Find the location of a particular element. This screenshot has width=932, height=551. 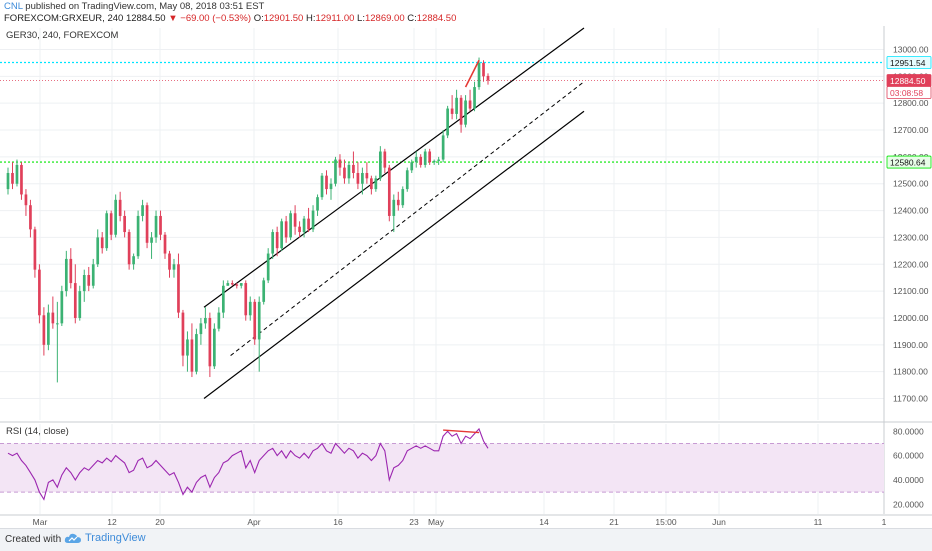

close-value: 12884.50 is located at coordinates (436, 18).